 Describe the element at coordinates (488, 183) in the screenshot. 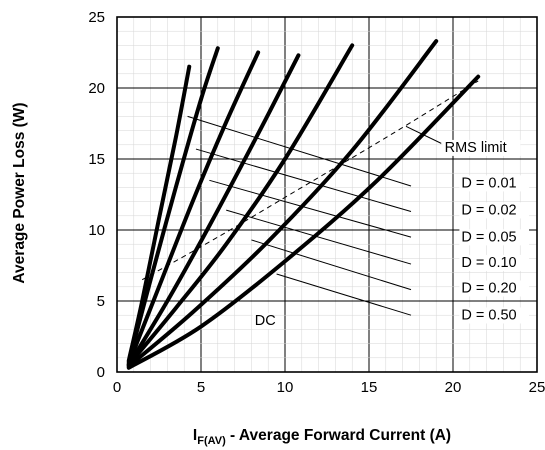

I see `annotation-label: D = 0.01` at that location.